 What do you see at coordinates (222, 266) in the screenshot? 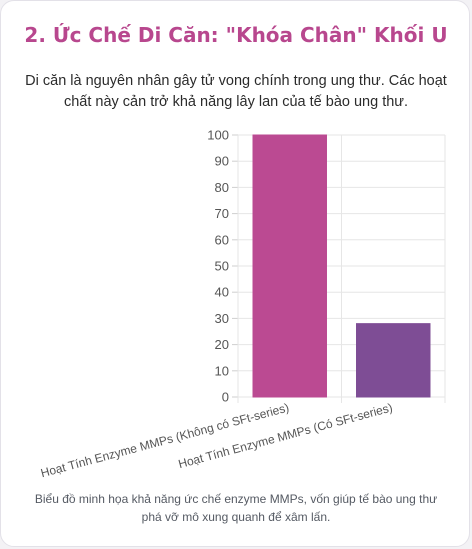
I see `y-tick-label: 50` at bounding box center [222, 266].